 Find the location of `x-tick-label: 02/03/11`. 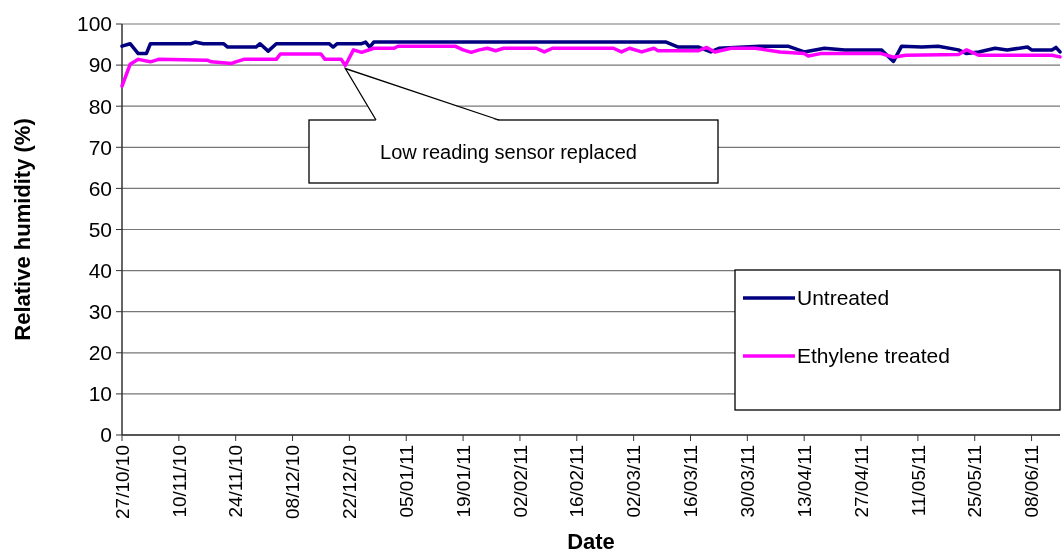

x-tick-label: 02/03/11 is located at coordinates (634, 481).